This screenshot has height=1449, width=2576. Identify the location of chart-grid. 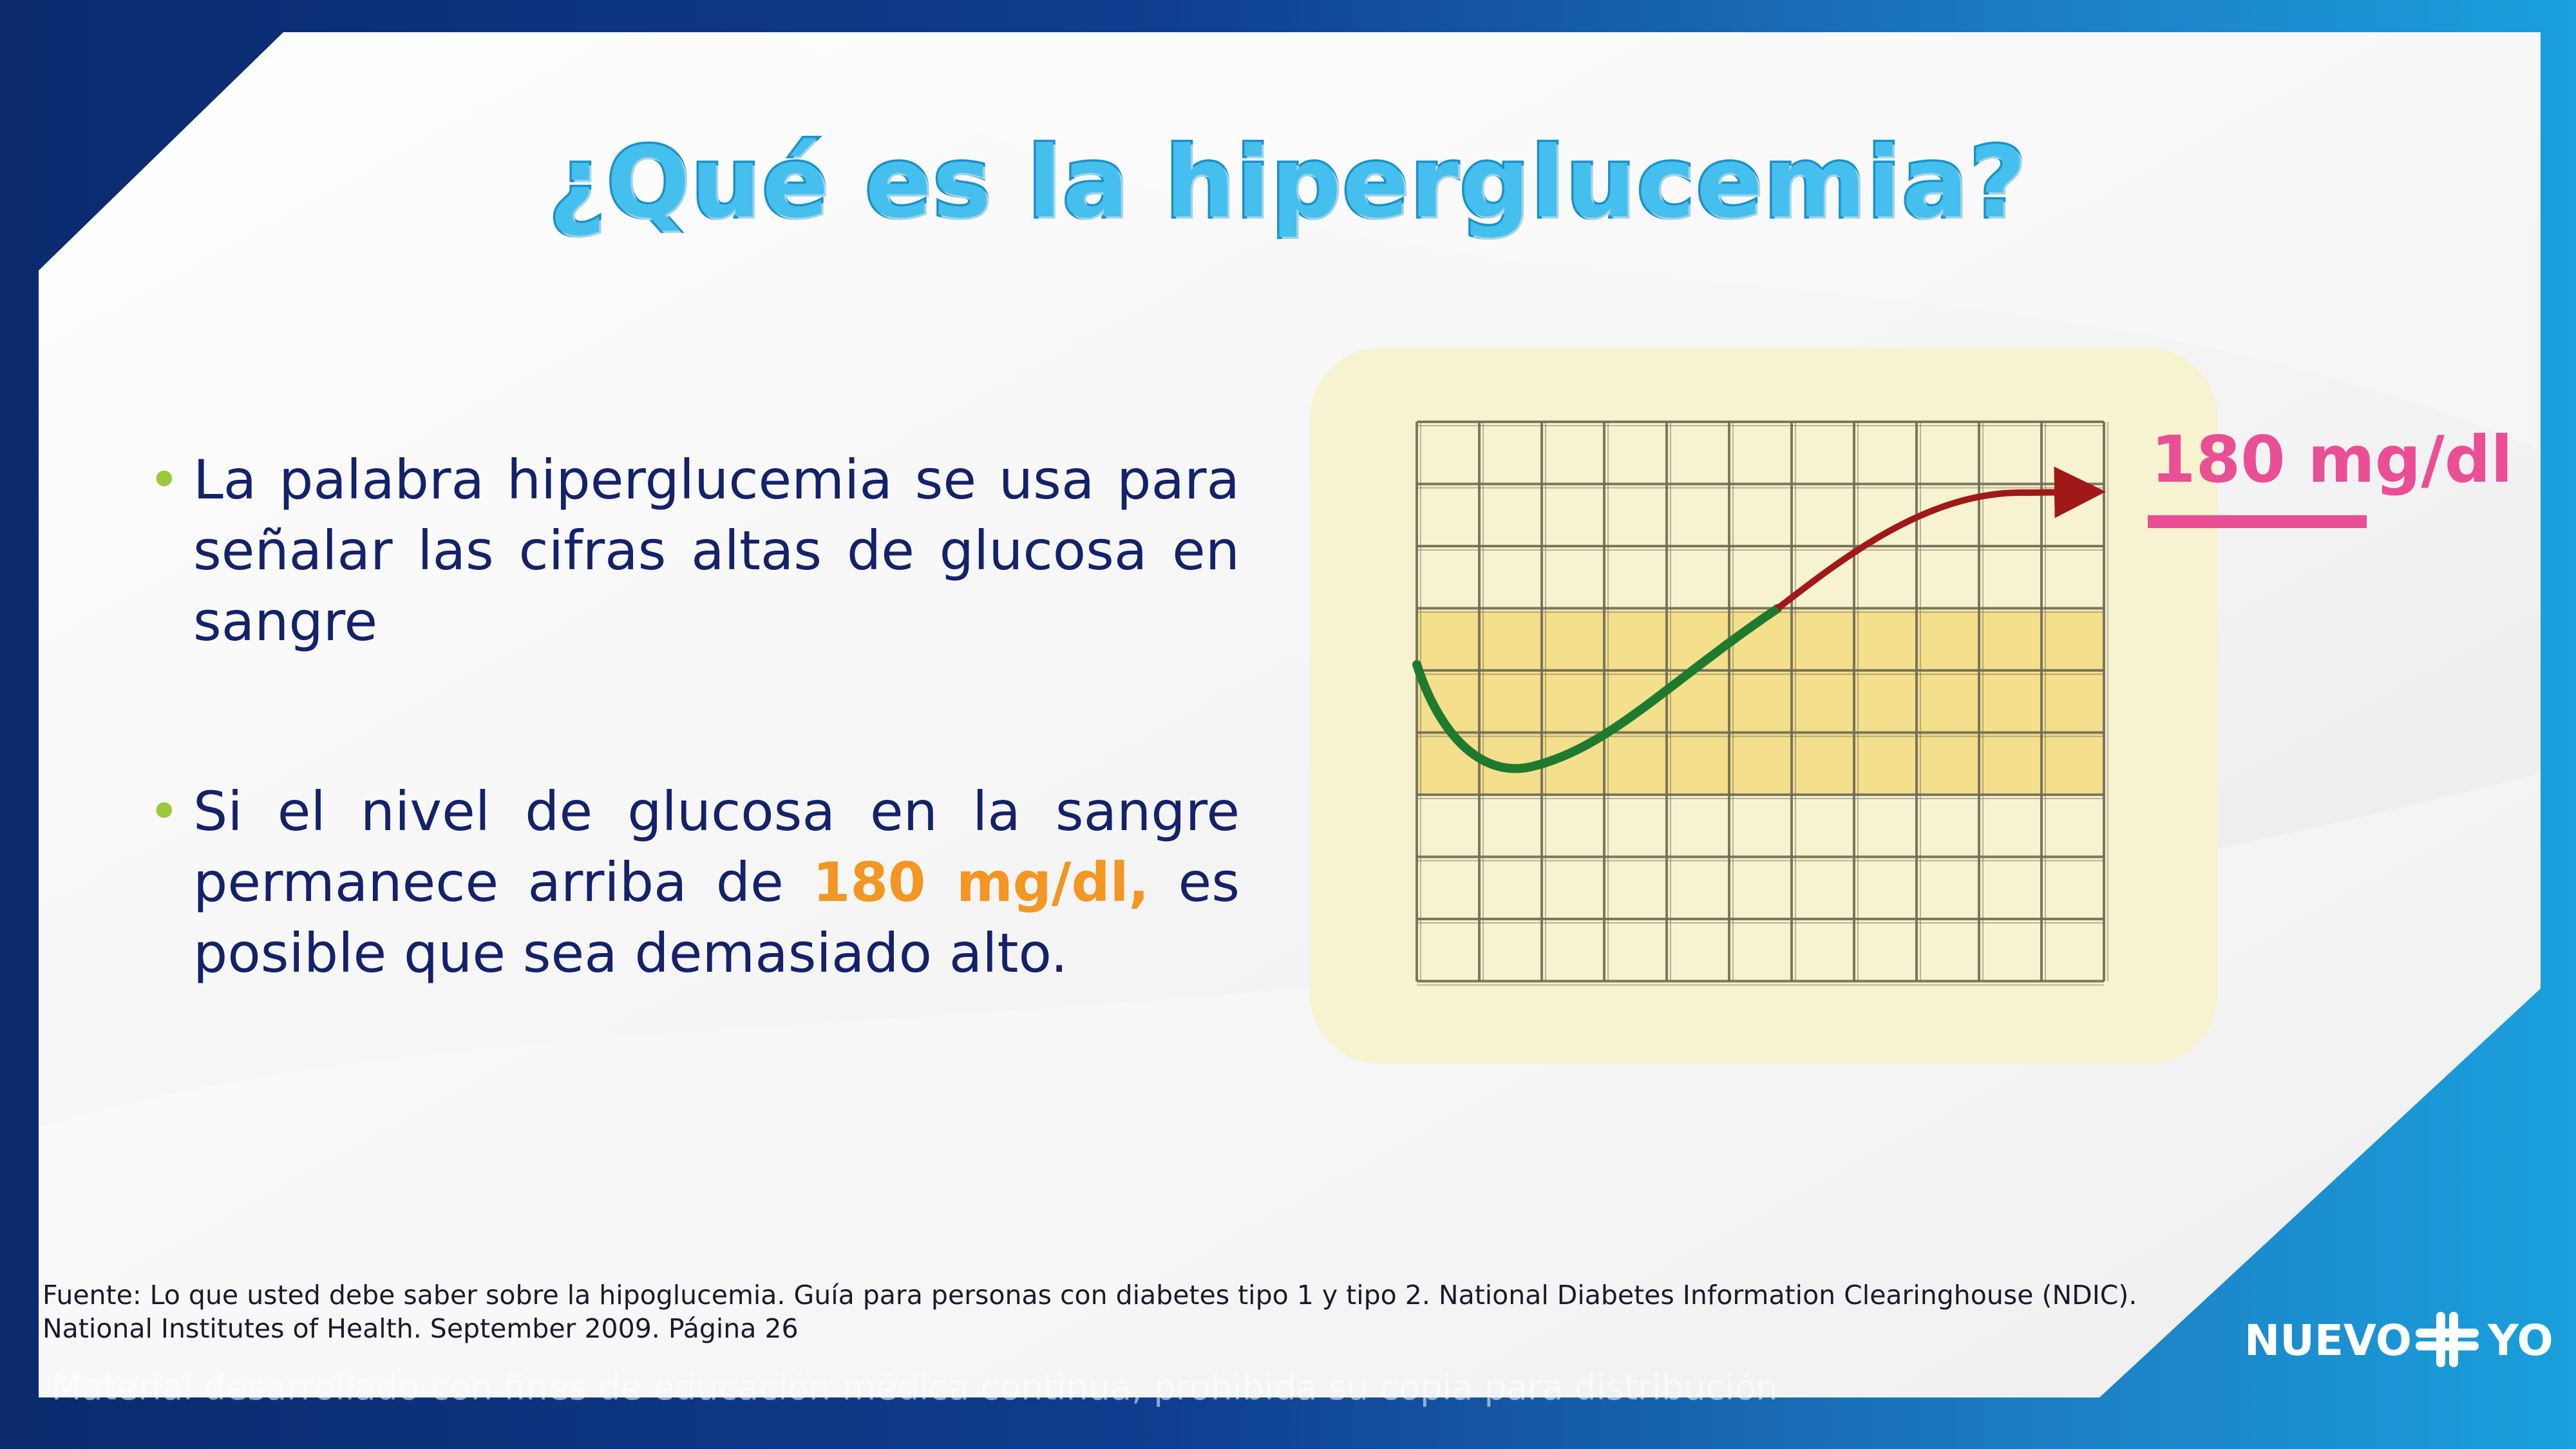
(1762, 703).